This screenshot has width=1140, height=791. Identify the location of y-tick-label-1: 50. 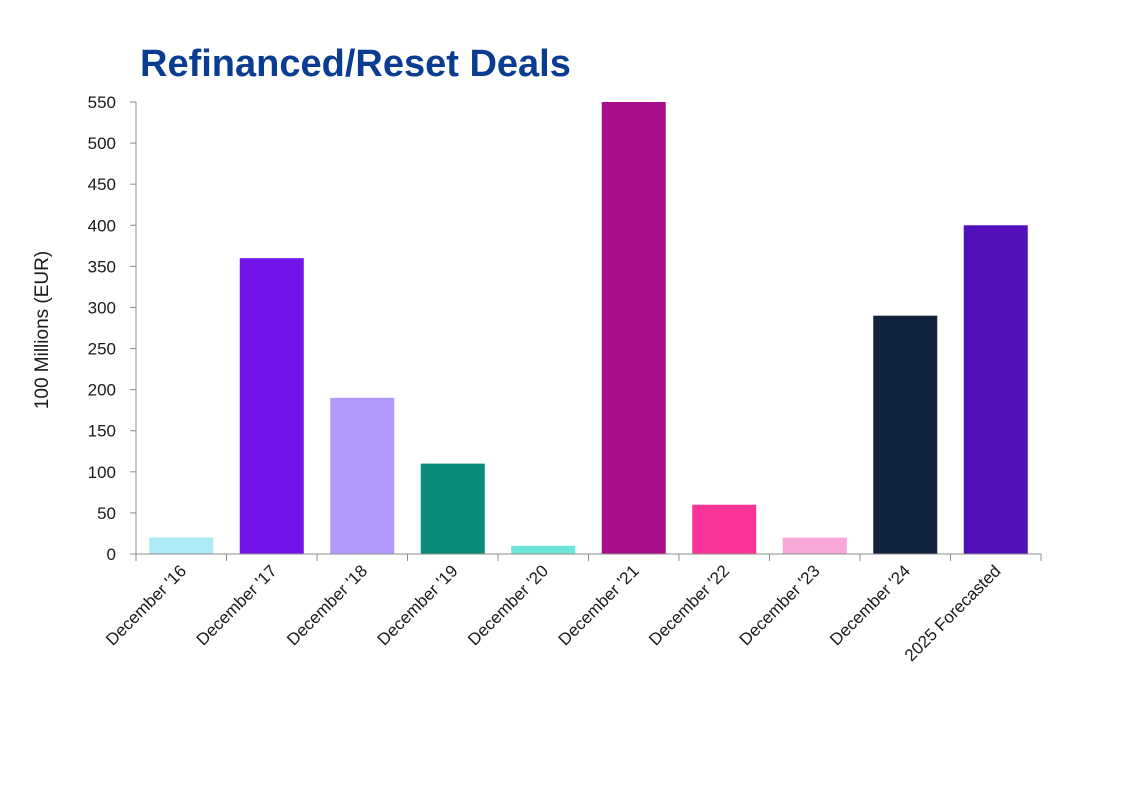
(106, 513).